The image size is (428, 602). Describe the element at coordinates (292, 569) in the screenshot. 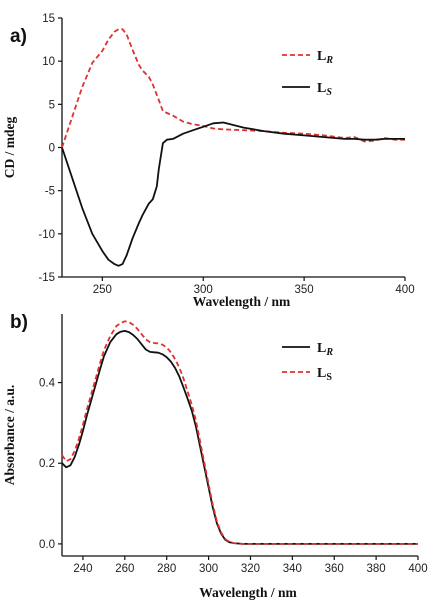

I see `x-tick-label: 340` at that location.